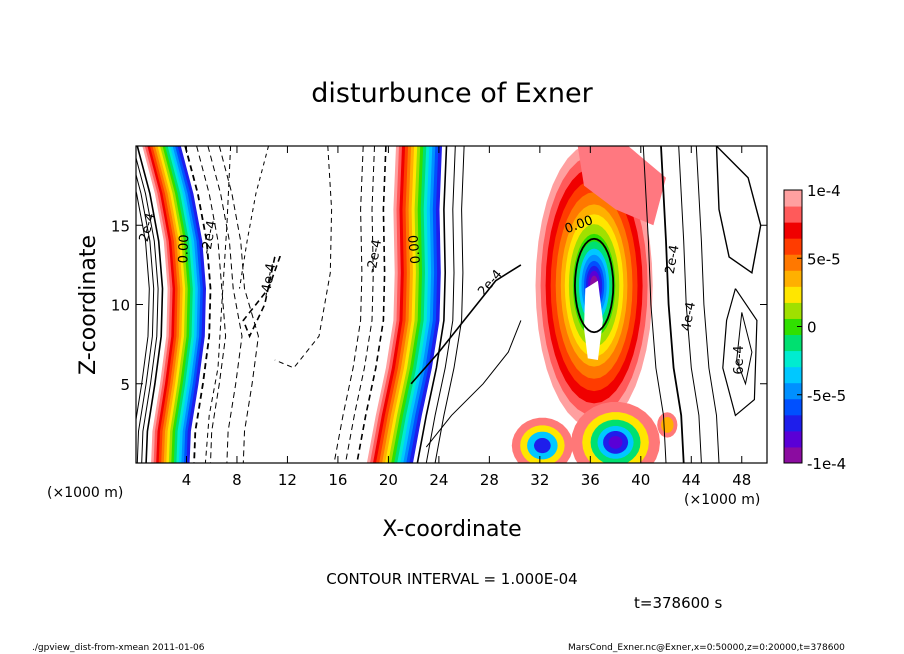  What do you see at coordinates (824, 259) in the screenshot?
I see `colorbar-tick-label: 5e-5` at bounding box center [824, 259].